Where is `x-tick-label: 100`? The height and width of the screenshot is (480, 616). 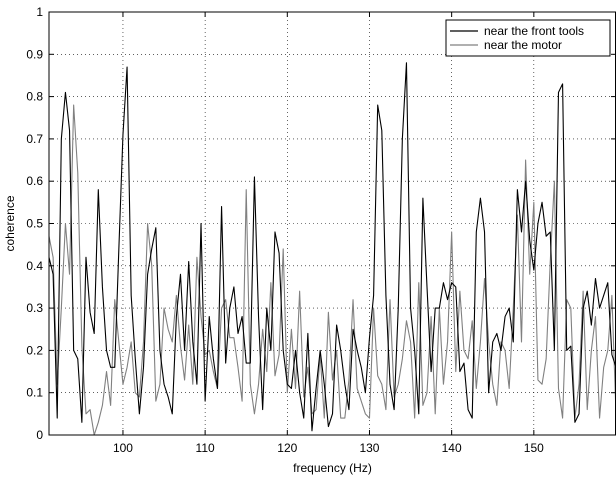
x-tick-label: 100 is located at coordinates (123, 448).